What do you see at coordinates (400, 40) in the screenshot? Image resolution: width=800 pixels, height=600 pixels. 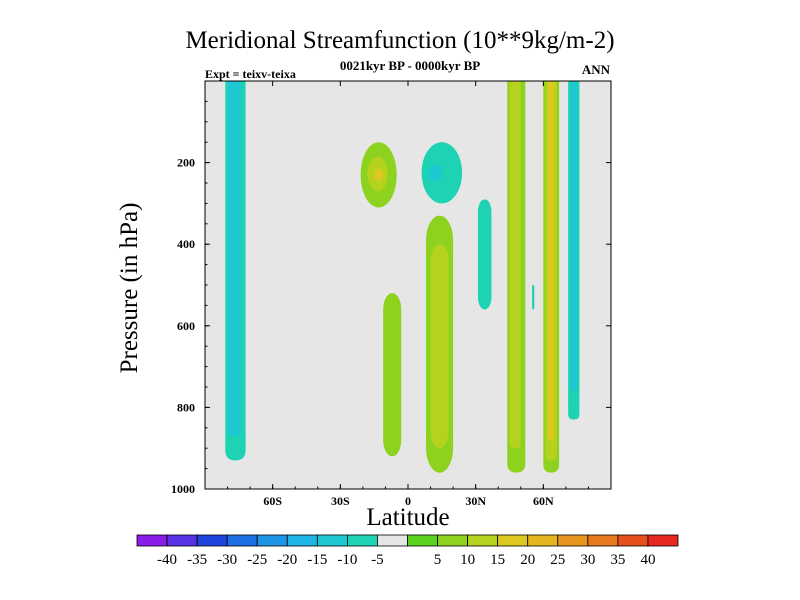 I see `chart-title: Meridional Streamfunction (10**9kg/m-2)` at bounding box center [400, 40].